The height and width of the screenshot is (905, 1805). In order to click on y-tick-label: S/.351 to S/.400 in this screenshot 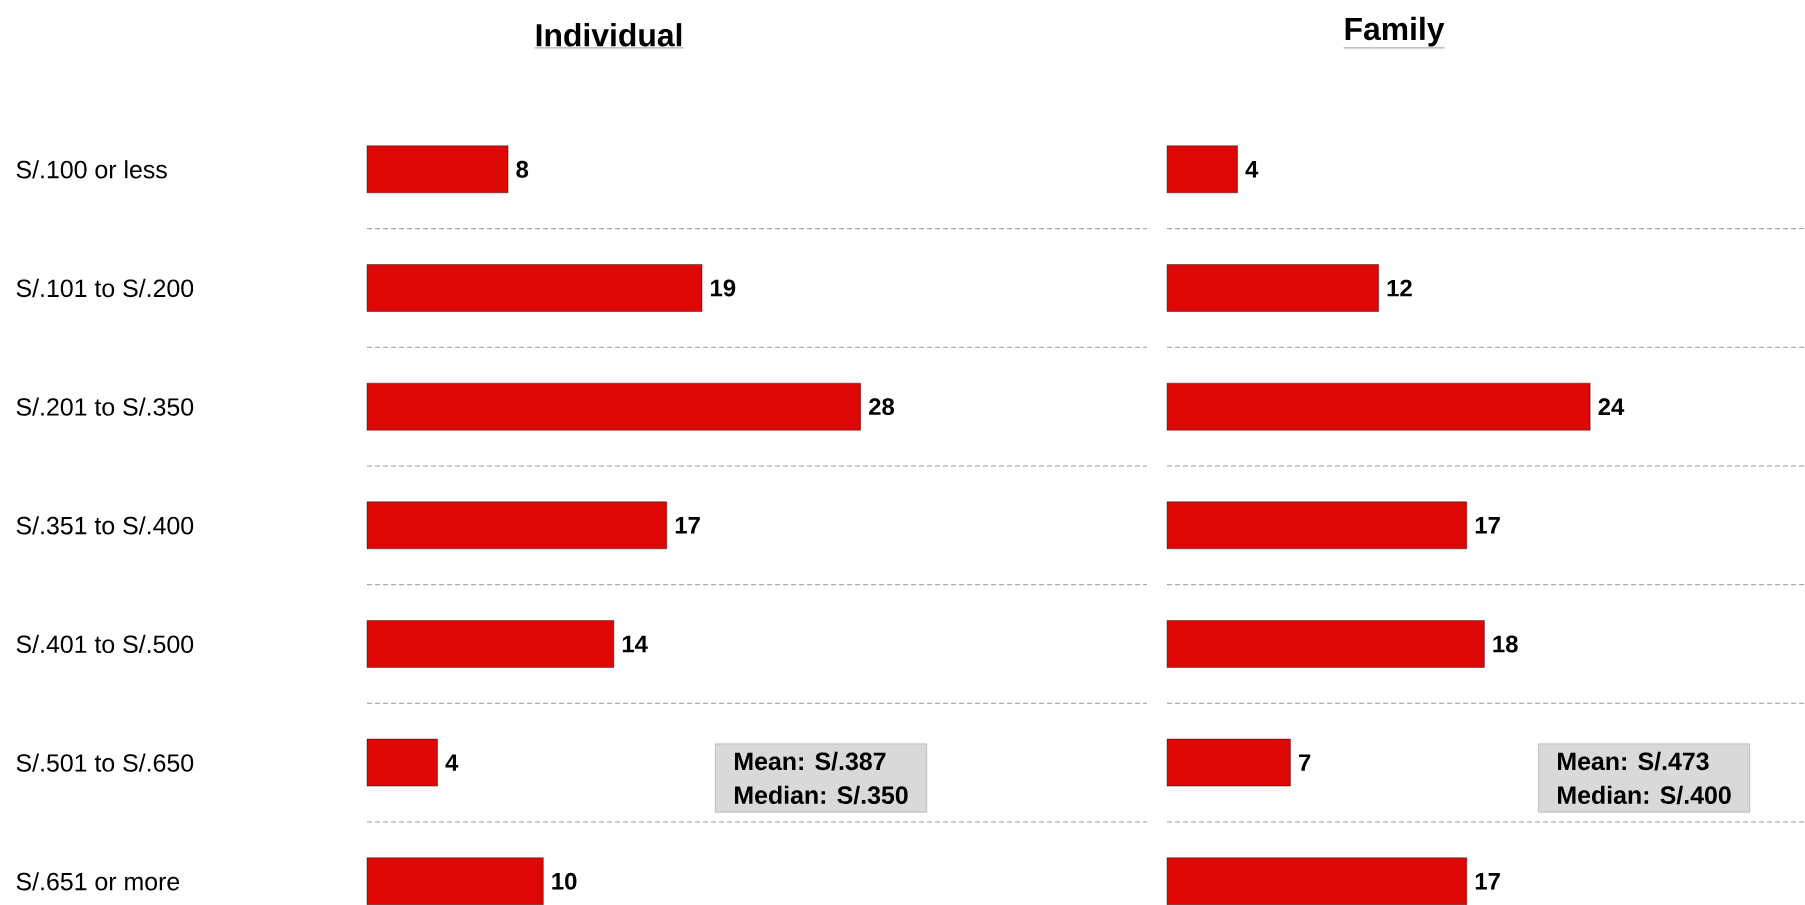, I will do `click(105, 525)`.